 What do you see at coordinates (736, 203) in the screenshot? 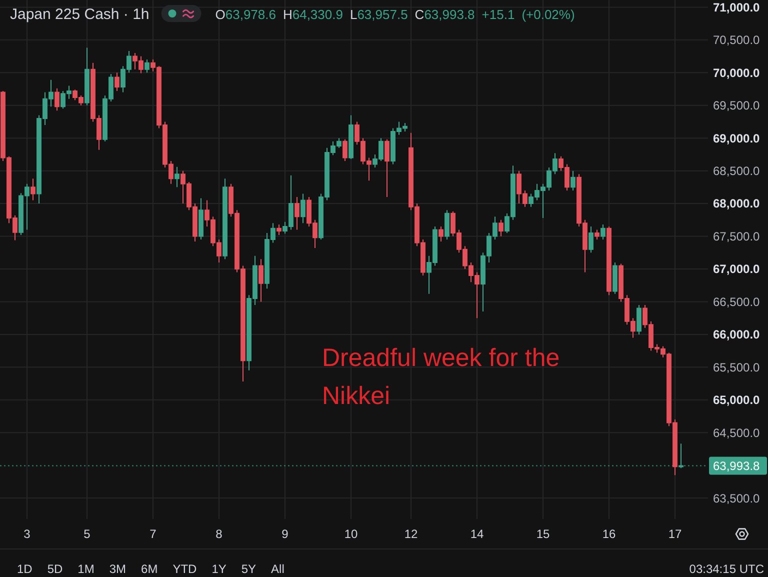
I see `y-tick-label: 68,000.0` at bounding box center [736, 203].